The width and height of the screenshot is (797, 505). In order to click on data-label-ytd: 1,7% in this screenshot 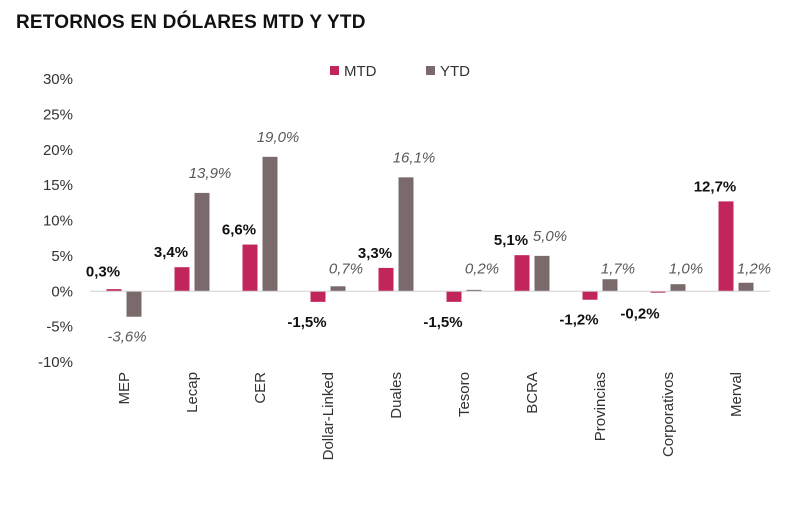, I will do `click(618, 268)`.